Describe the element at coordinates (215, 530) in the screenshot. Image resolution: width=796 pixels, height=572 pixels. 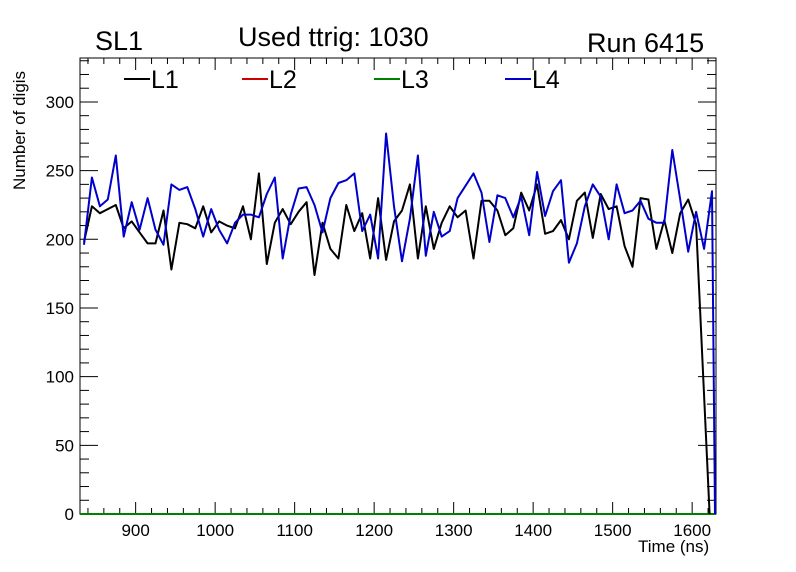
I see `x-tick-label: 1000` at that location.